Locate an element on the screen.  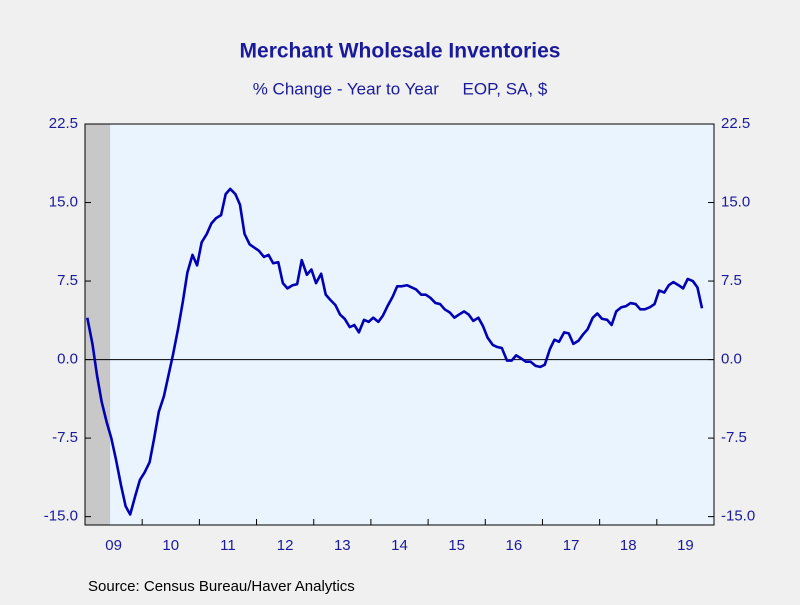
x-tick-label: 19 is located at coordinates (685, 545).